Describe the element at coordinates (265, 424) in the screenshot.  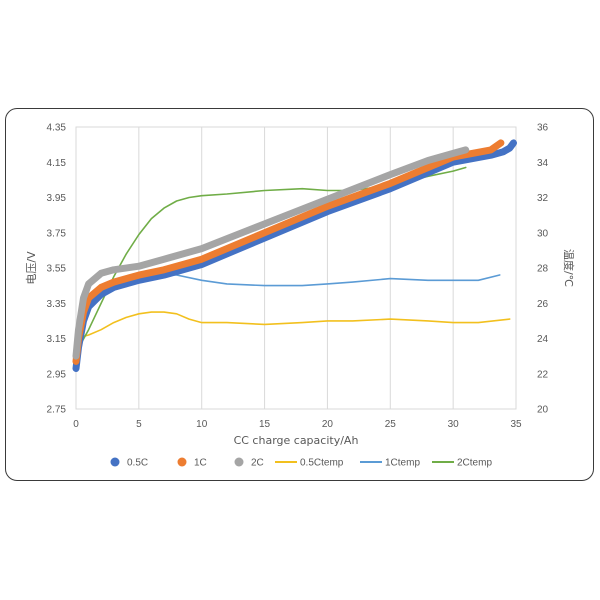
I see `x-axis-tick-label: 15` at that location.